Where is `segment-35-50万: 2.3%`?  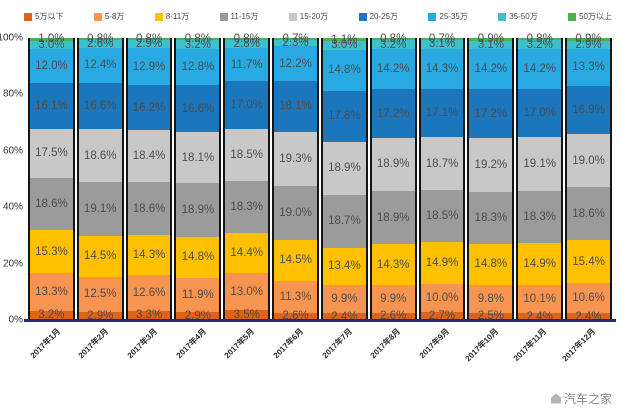
segment-35-50万: 2.3% is located at coordinates (295, 43).